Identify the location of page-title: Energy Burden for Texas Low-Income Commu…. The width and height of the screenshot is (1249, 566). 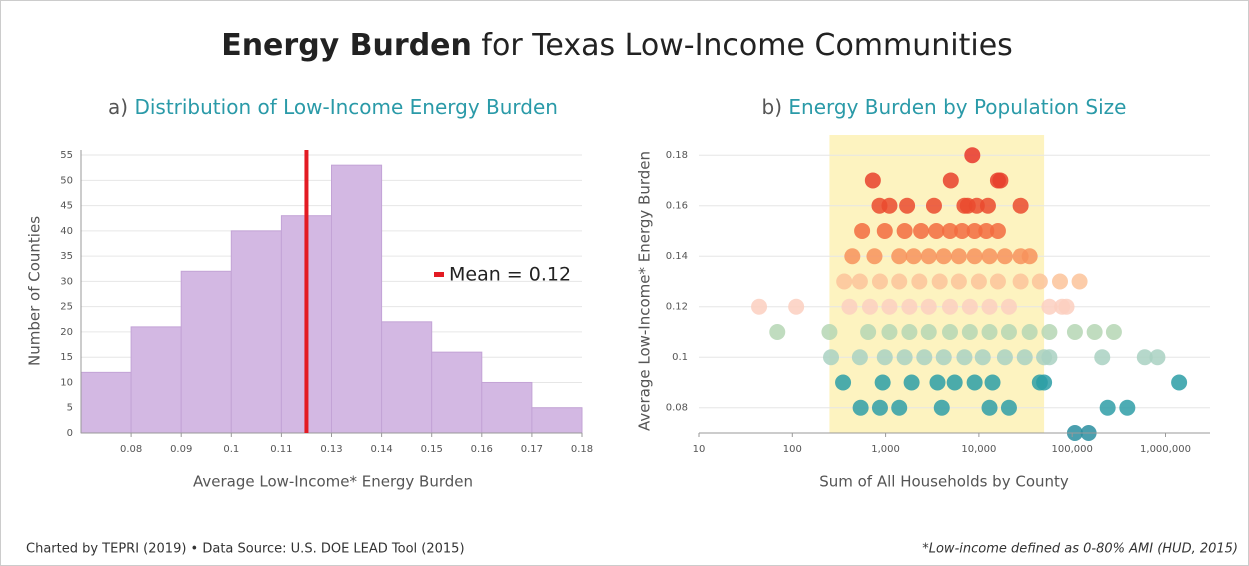
(617, 45).